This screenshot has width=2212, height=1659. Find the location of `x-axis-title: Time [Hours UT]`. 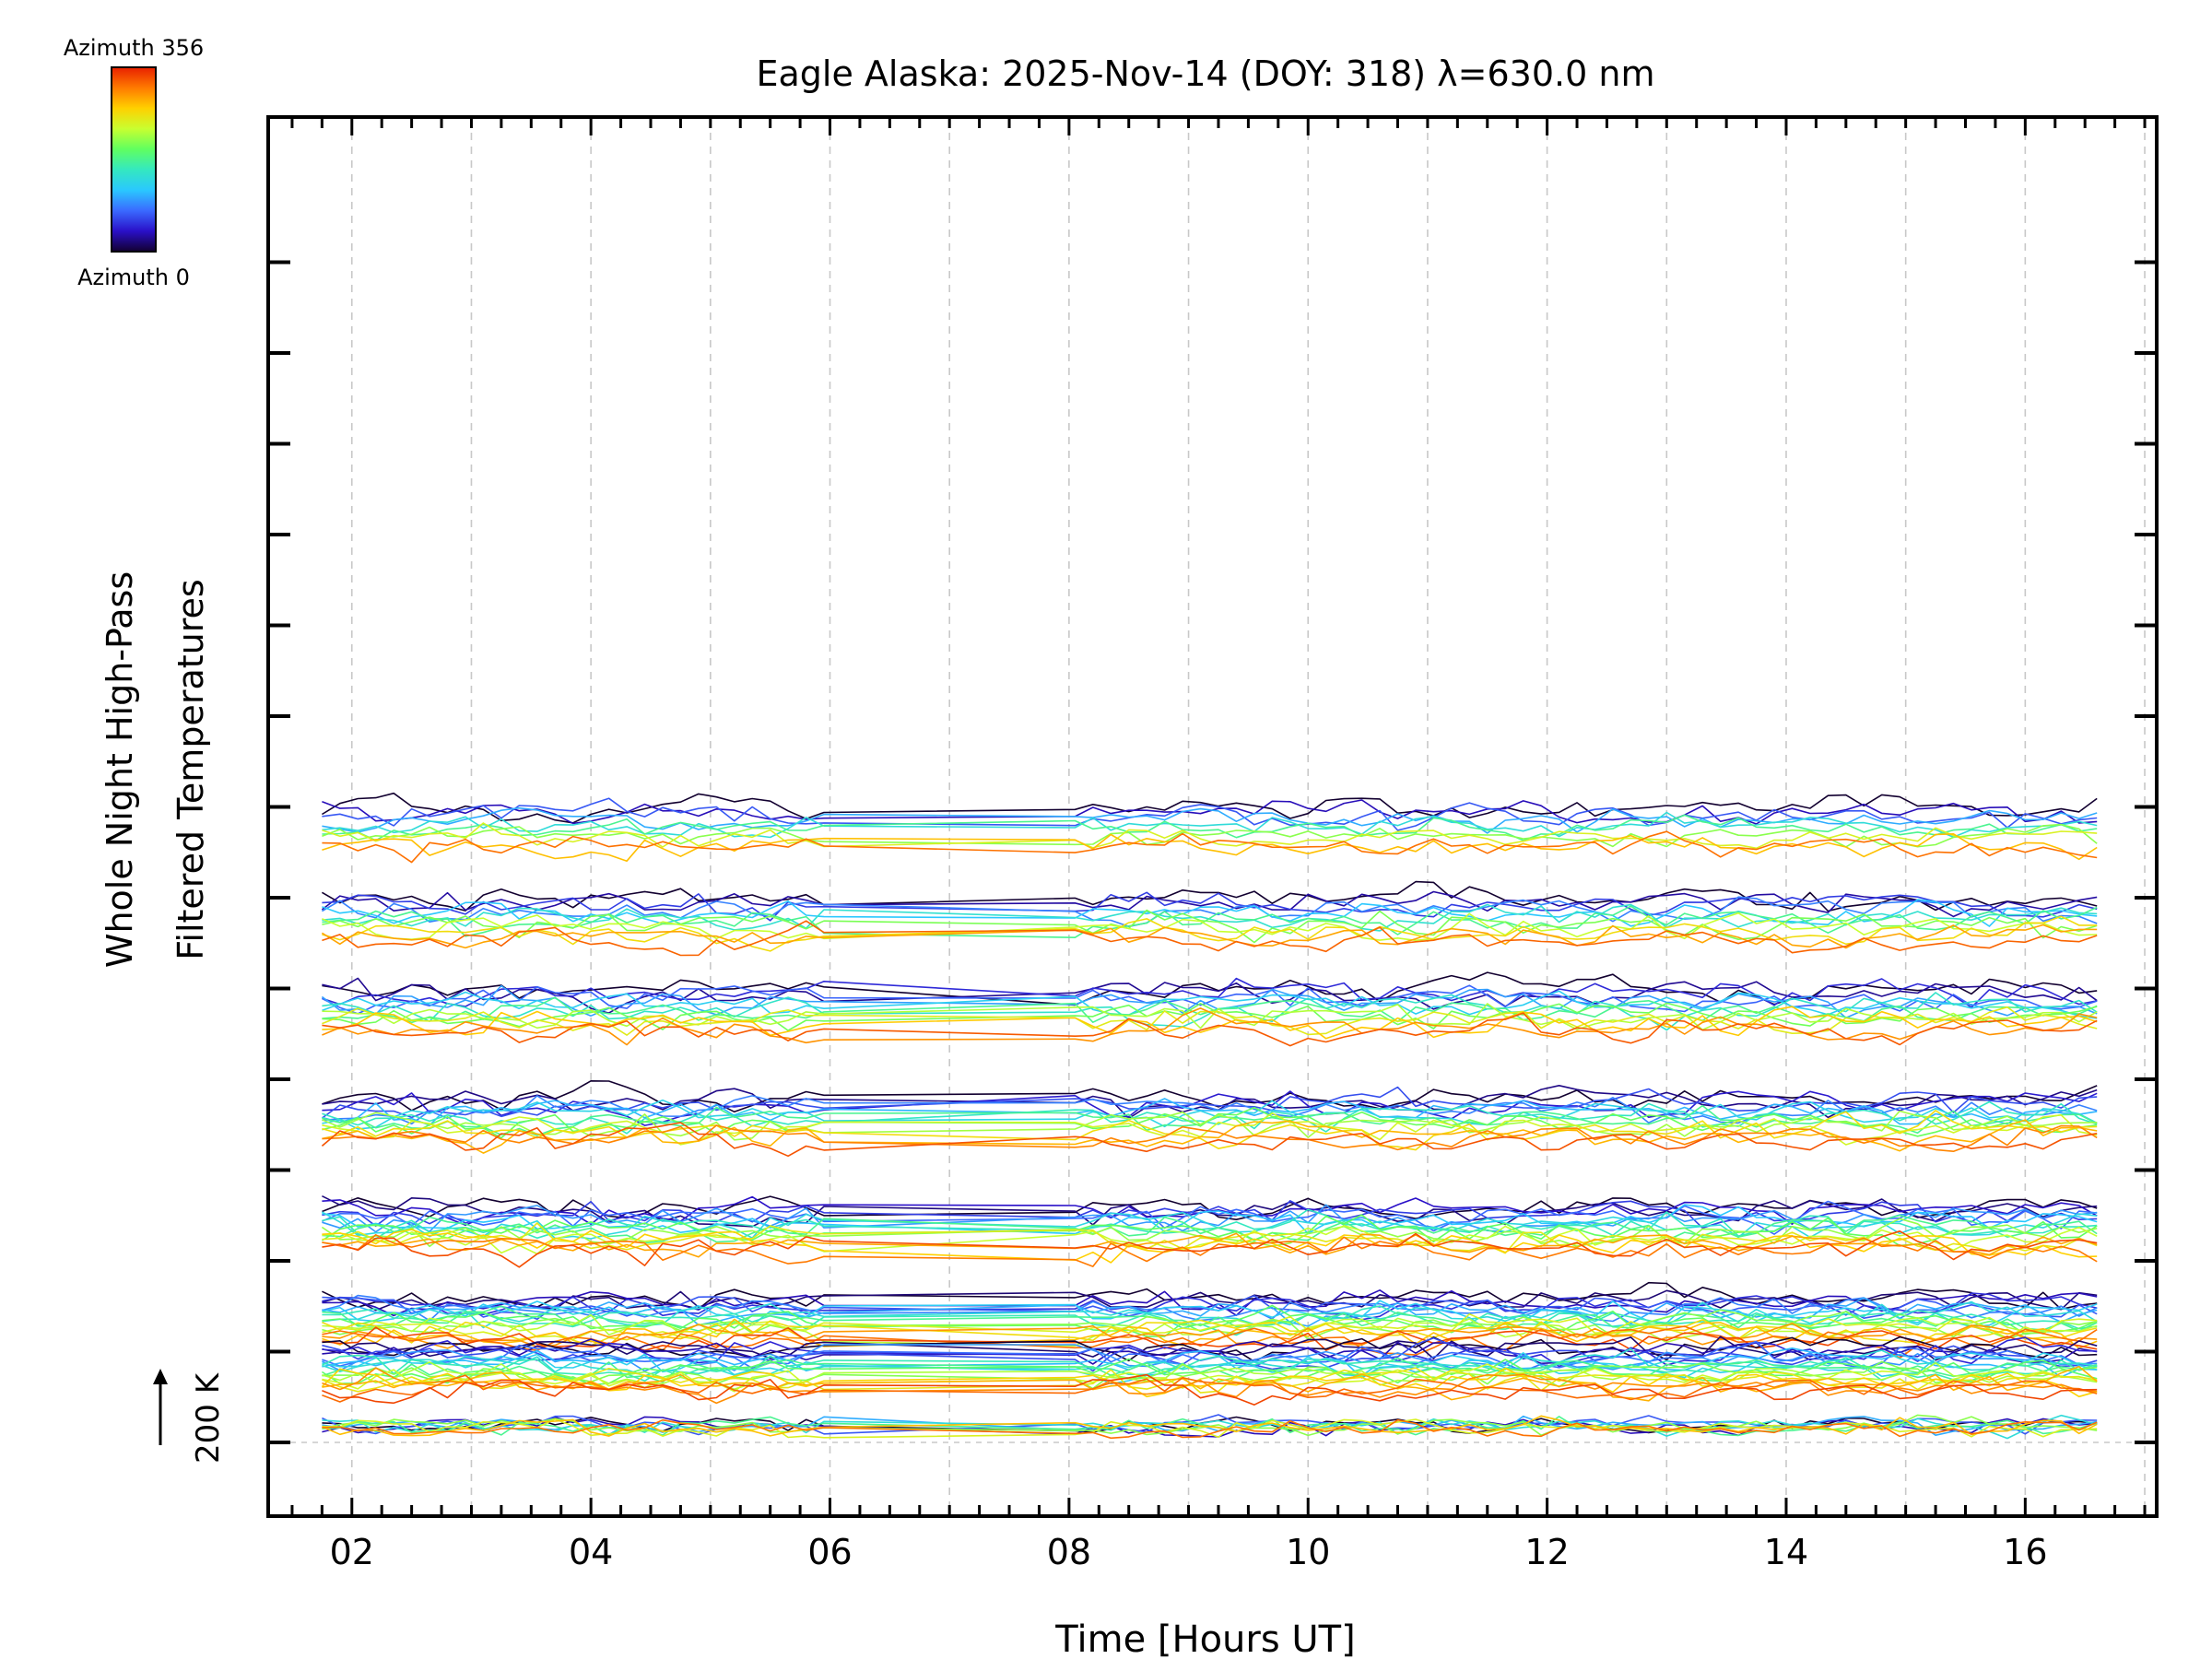

x-axis-title: Time [Hours UT] is located at coordinates (1204, 1638).